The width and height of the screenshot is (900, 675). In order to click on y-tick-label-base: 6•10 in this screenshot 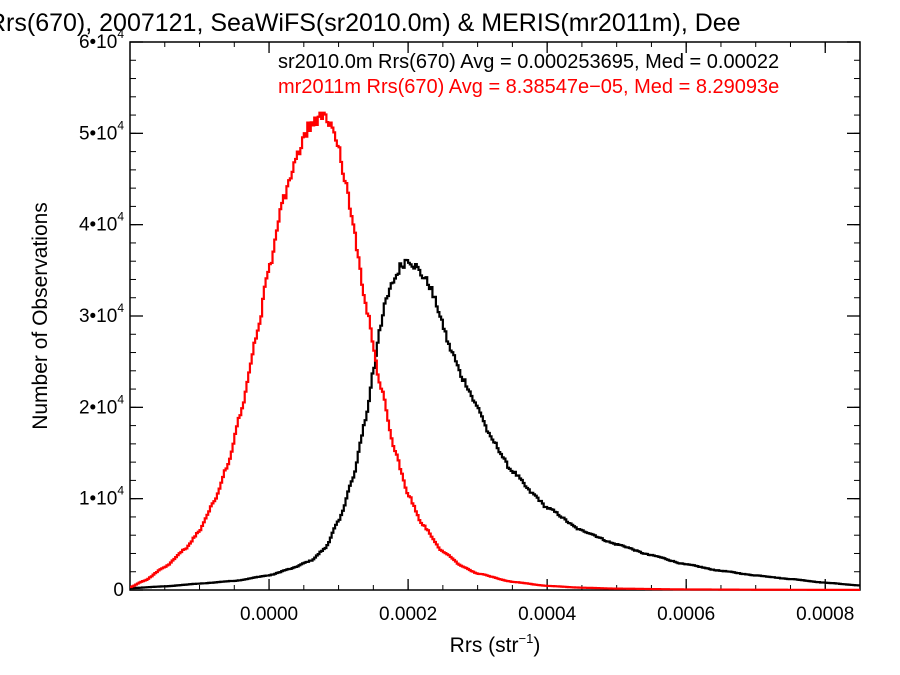, I will do `click(98, 42)`.